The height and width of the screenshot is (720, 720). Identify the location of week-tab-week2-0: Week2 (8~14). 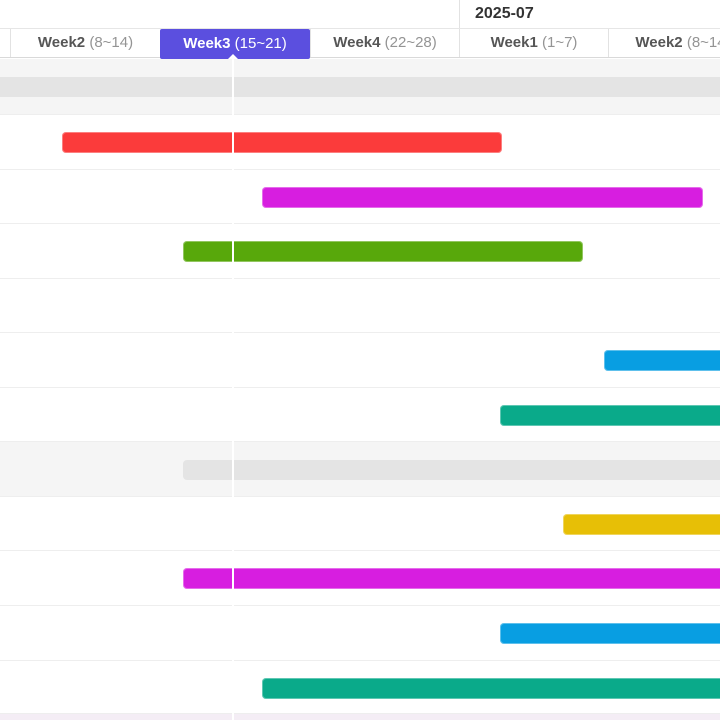
(85, 43).